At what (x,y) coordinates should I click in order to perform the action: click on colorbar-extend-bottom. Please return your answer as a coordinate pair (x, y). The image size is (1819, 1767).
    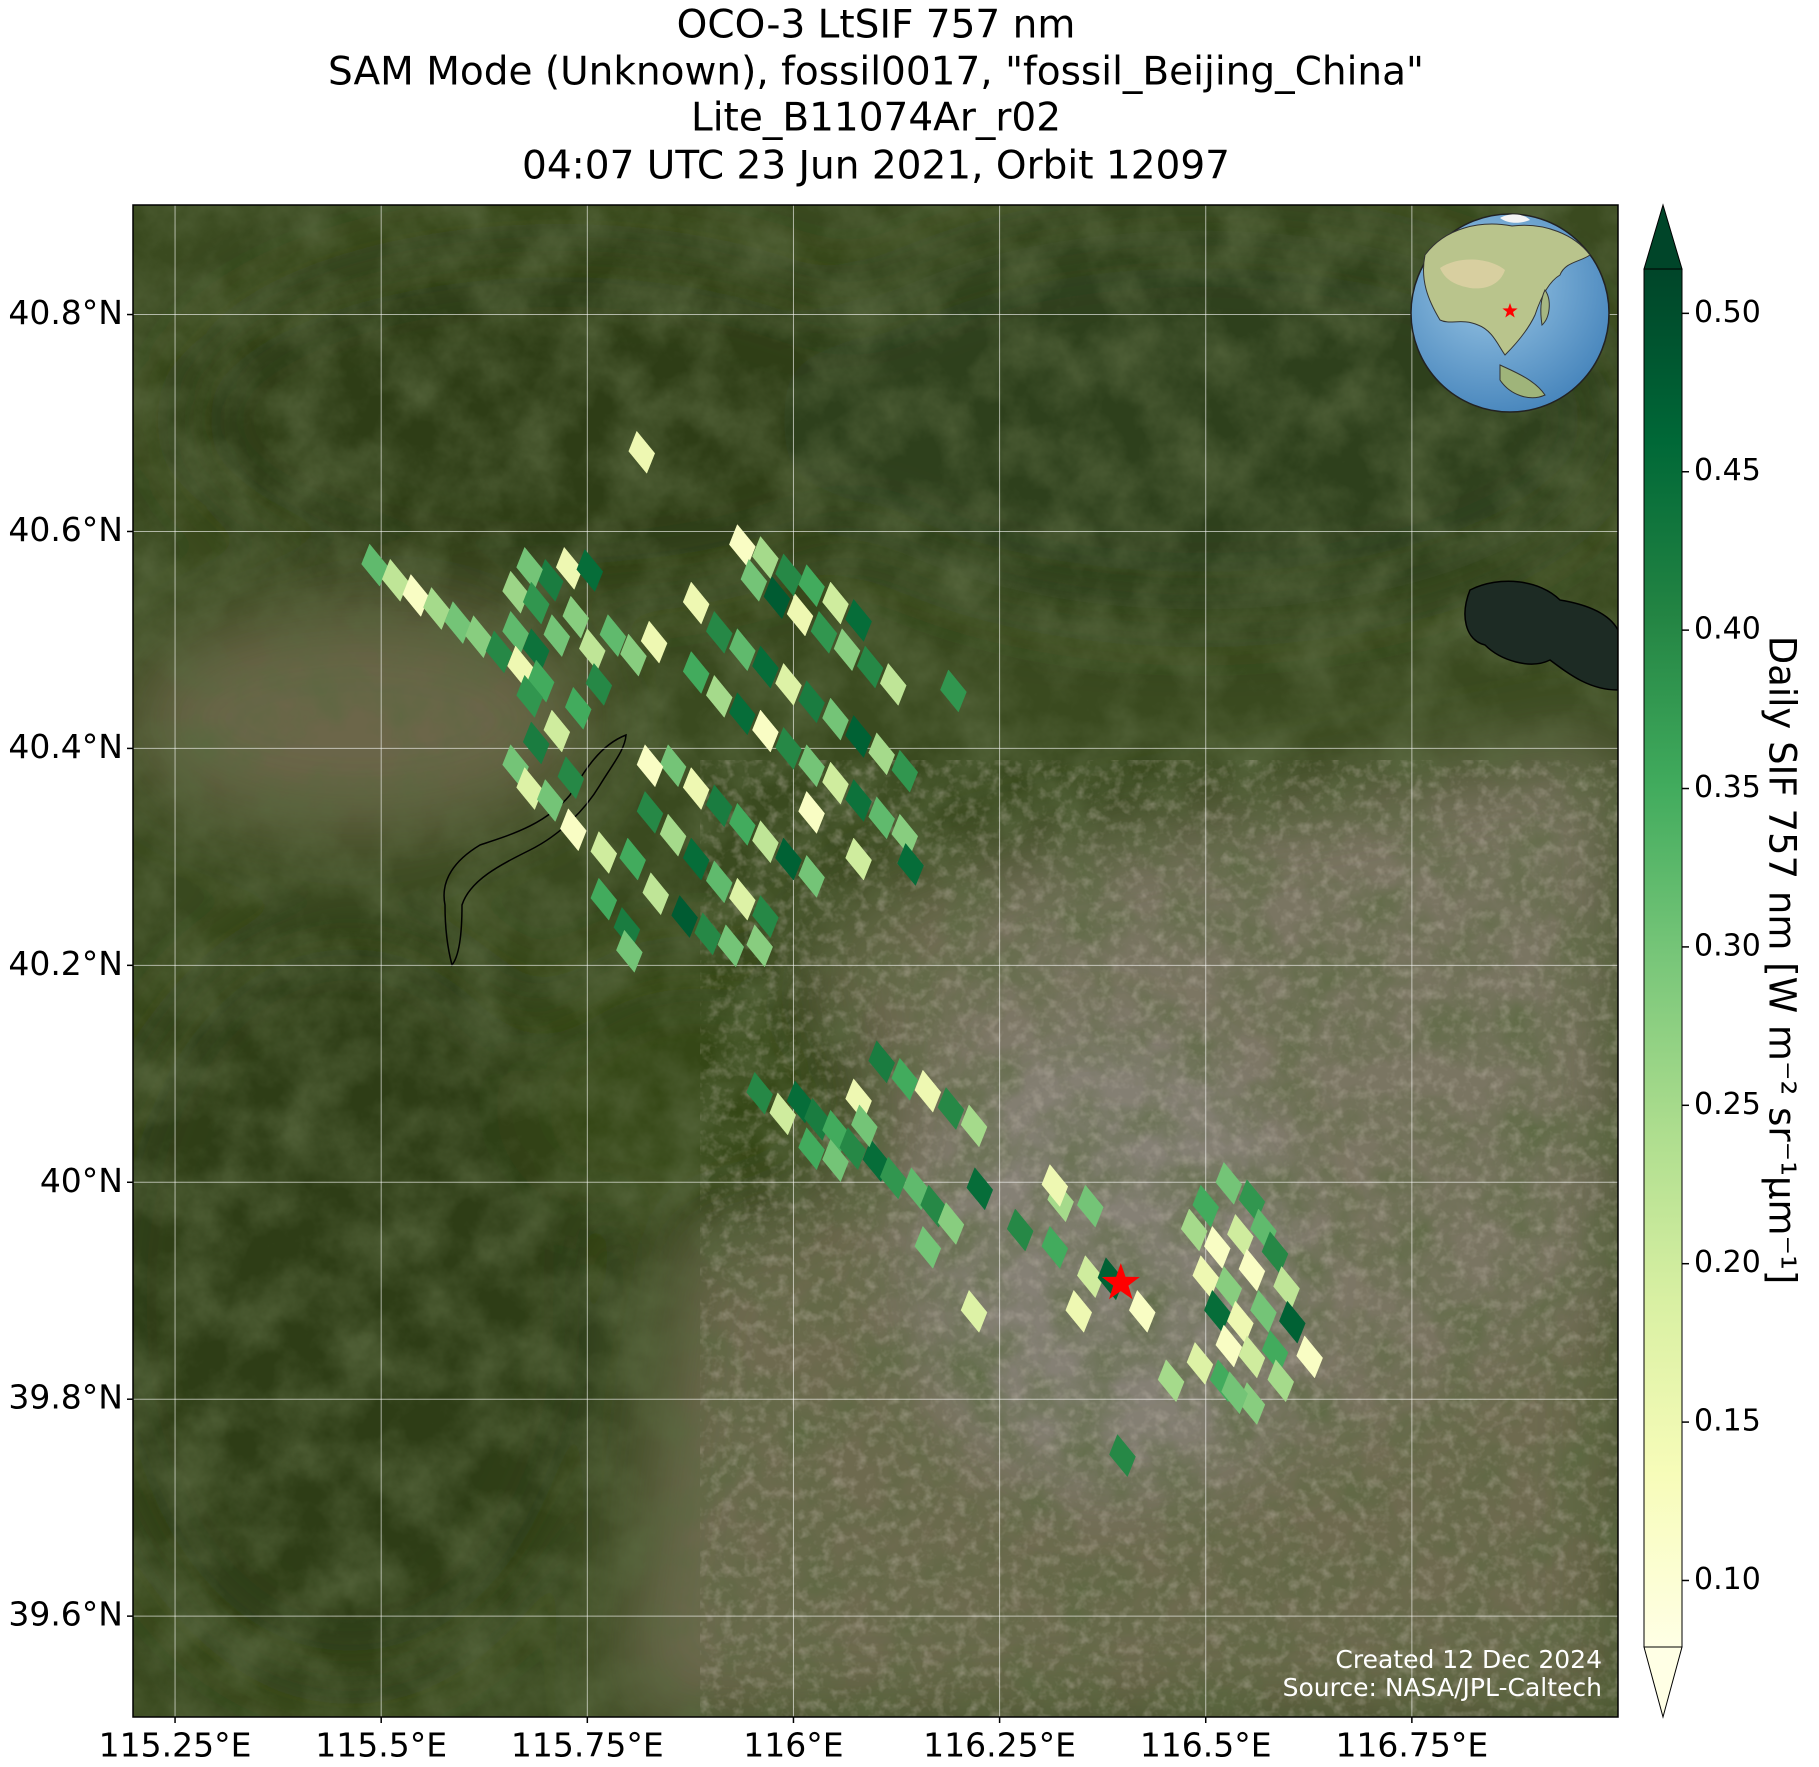
    Looking at the image, I should click on (1663, 1682).